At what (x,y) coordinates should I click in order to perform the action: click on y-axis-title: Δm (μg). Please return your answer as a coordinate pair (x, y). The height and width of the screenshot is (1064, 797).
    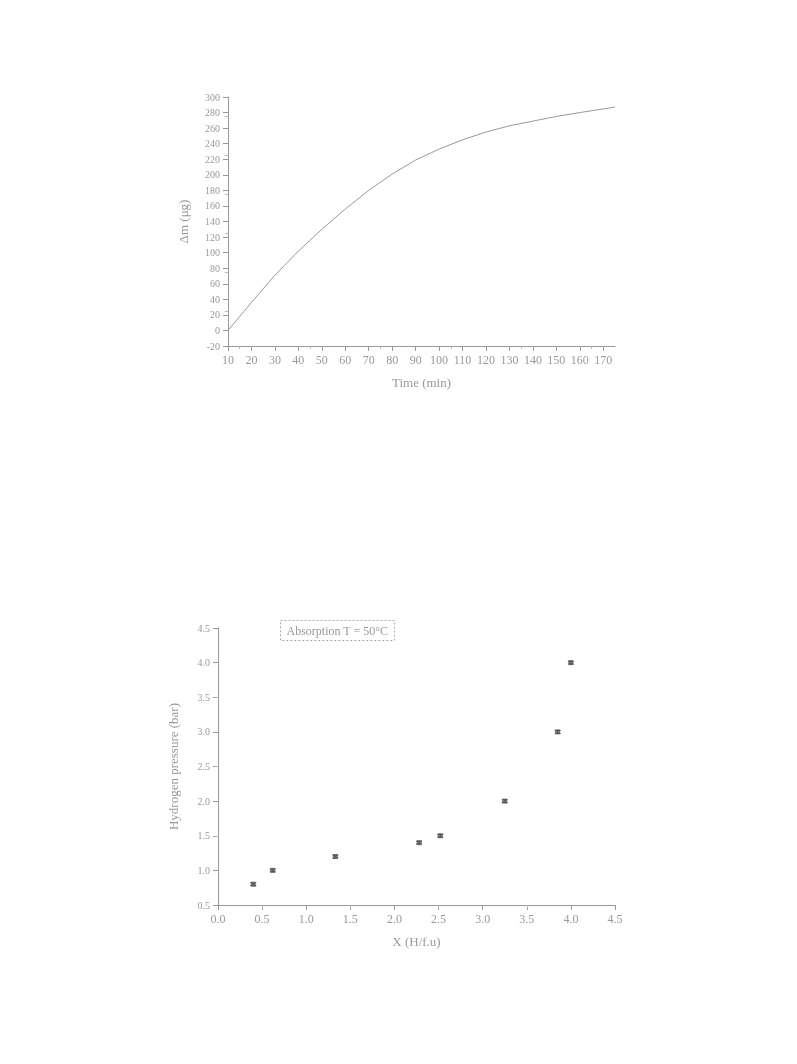
    Looking at the image, I should click on (183, 221).